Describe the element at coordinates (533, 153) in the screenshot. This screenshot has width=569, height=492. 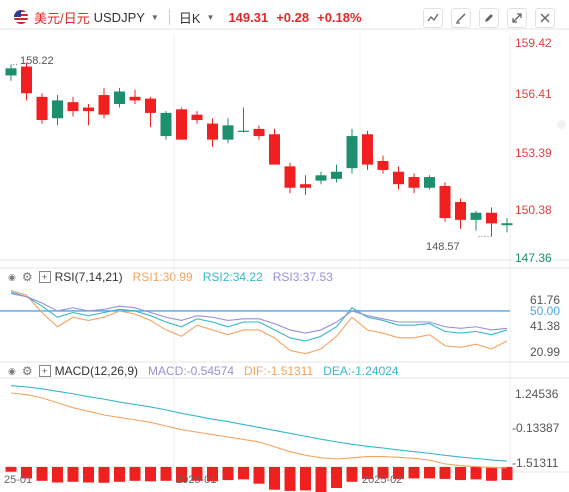
I see `price-tick: 153.39` at that location.